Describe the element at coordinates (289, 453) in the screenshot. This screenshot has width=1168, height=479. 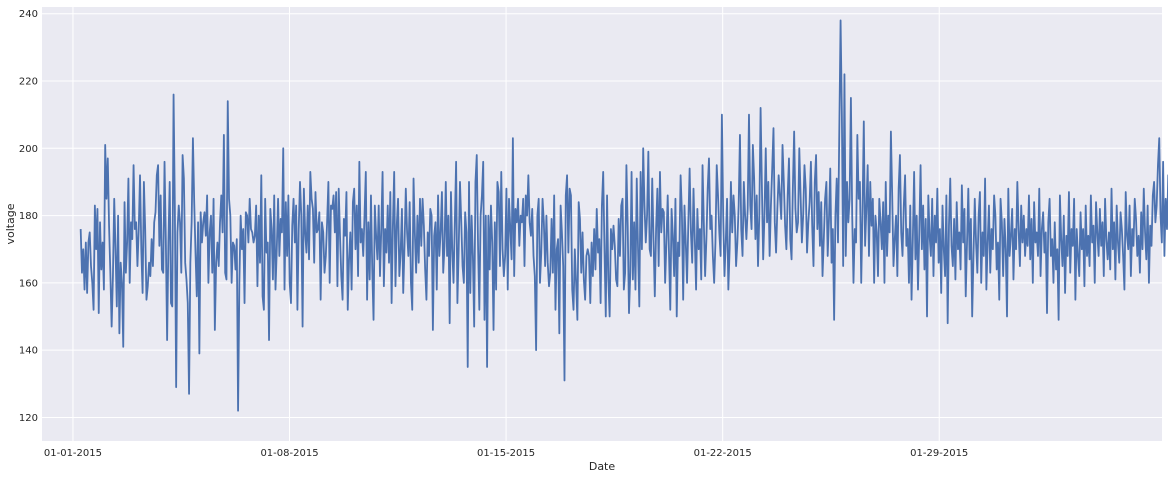
I see `x-tick-label: 01-08-2015` at that location.